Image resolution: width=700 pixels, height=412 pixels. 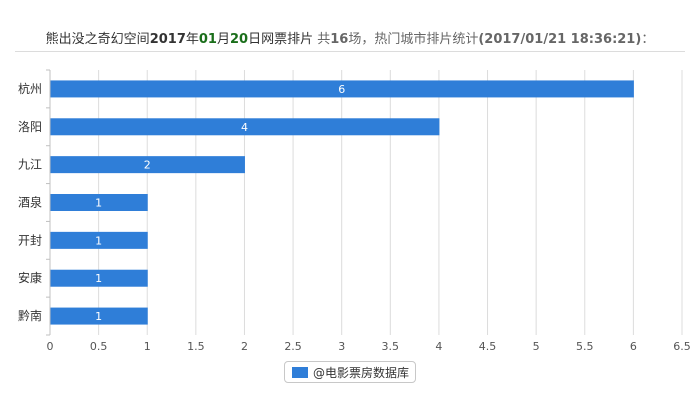 What do you see at coordinates (341, 346) in the screenshot?
I see `x-tick-label: 3` at bounding box center [341, 346].